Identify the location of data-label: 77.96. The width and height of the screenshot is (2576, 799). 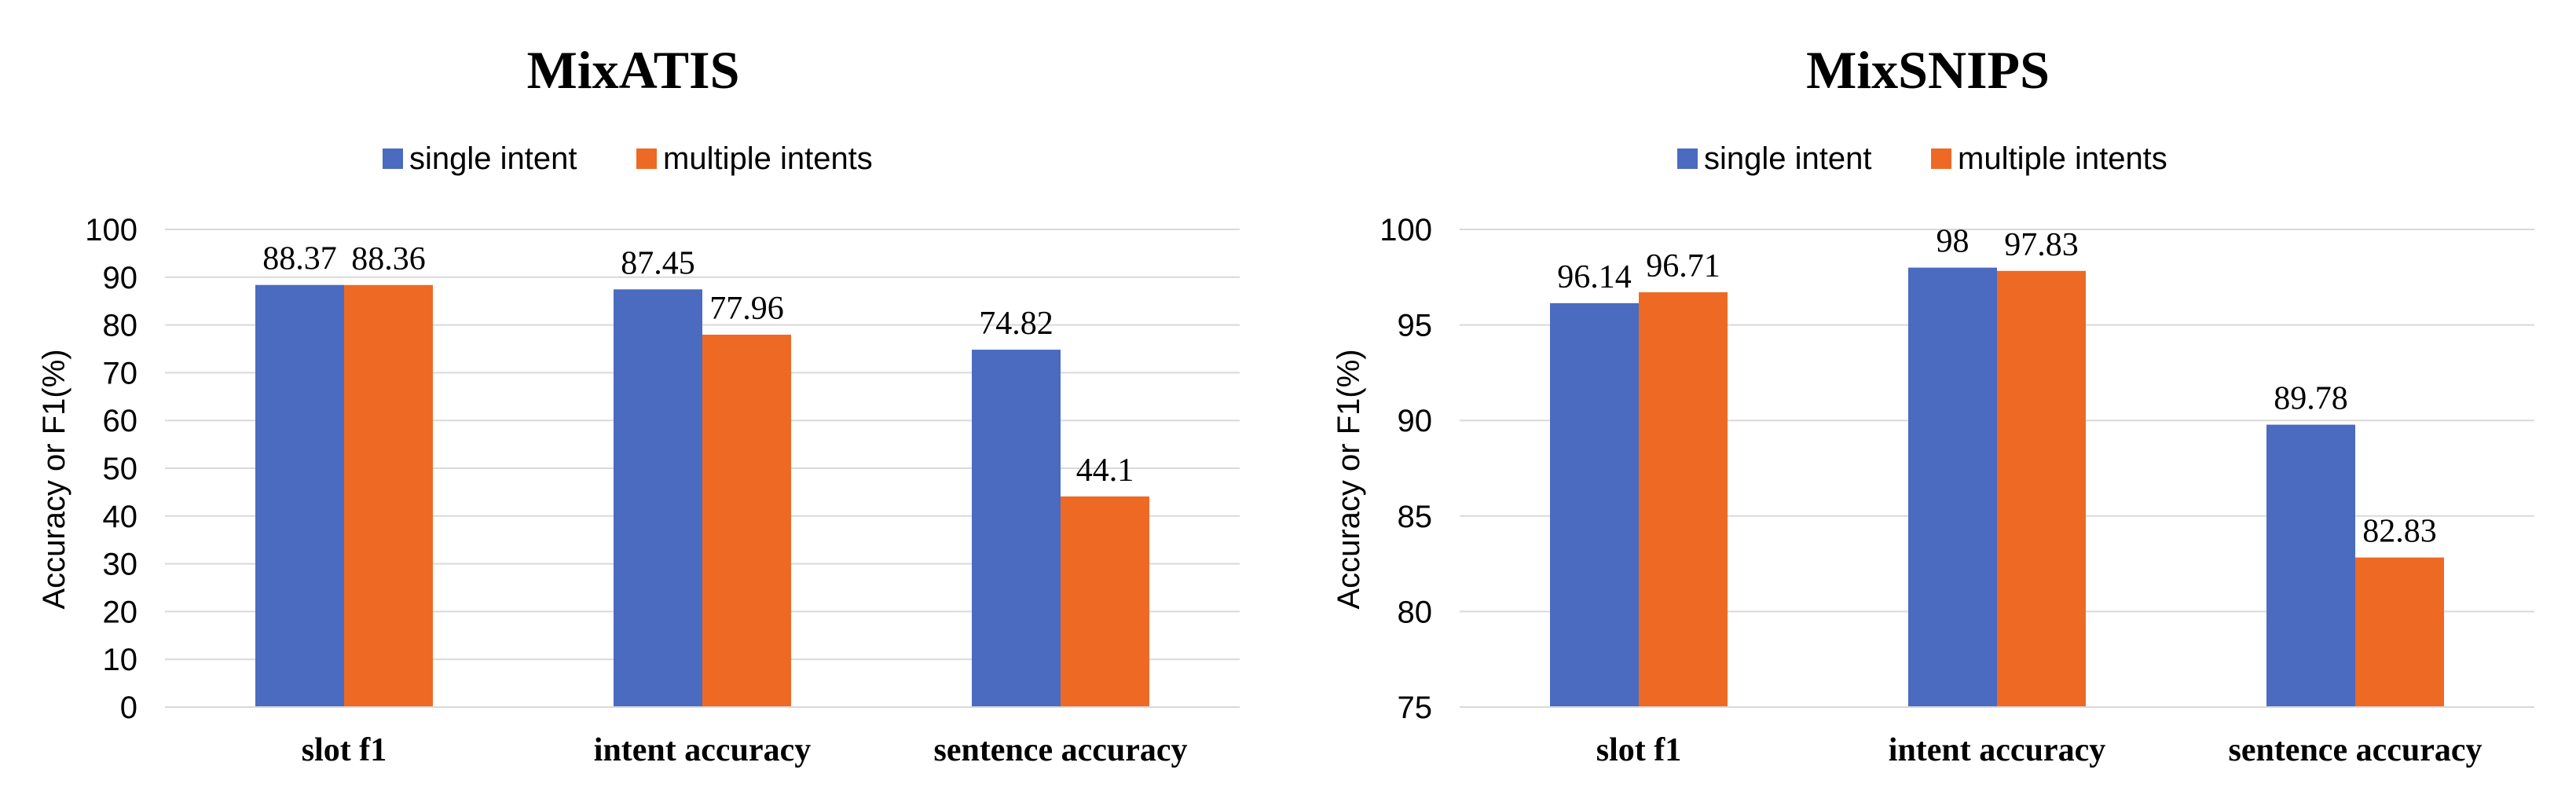
(746, 309).